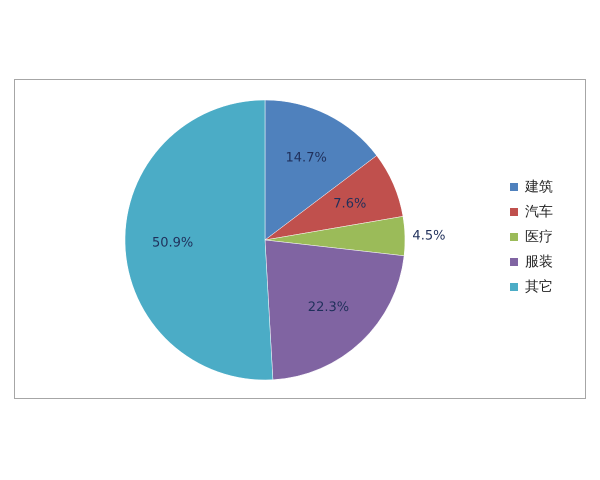  I want to click on legend-label: 其它, so click(539, 287).